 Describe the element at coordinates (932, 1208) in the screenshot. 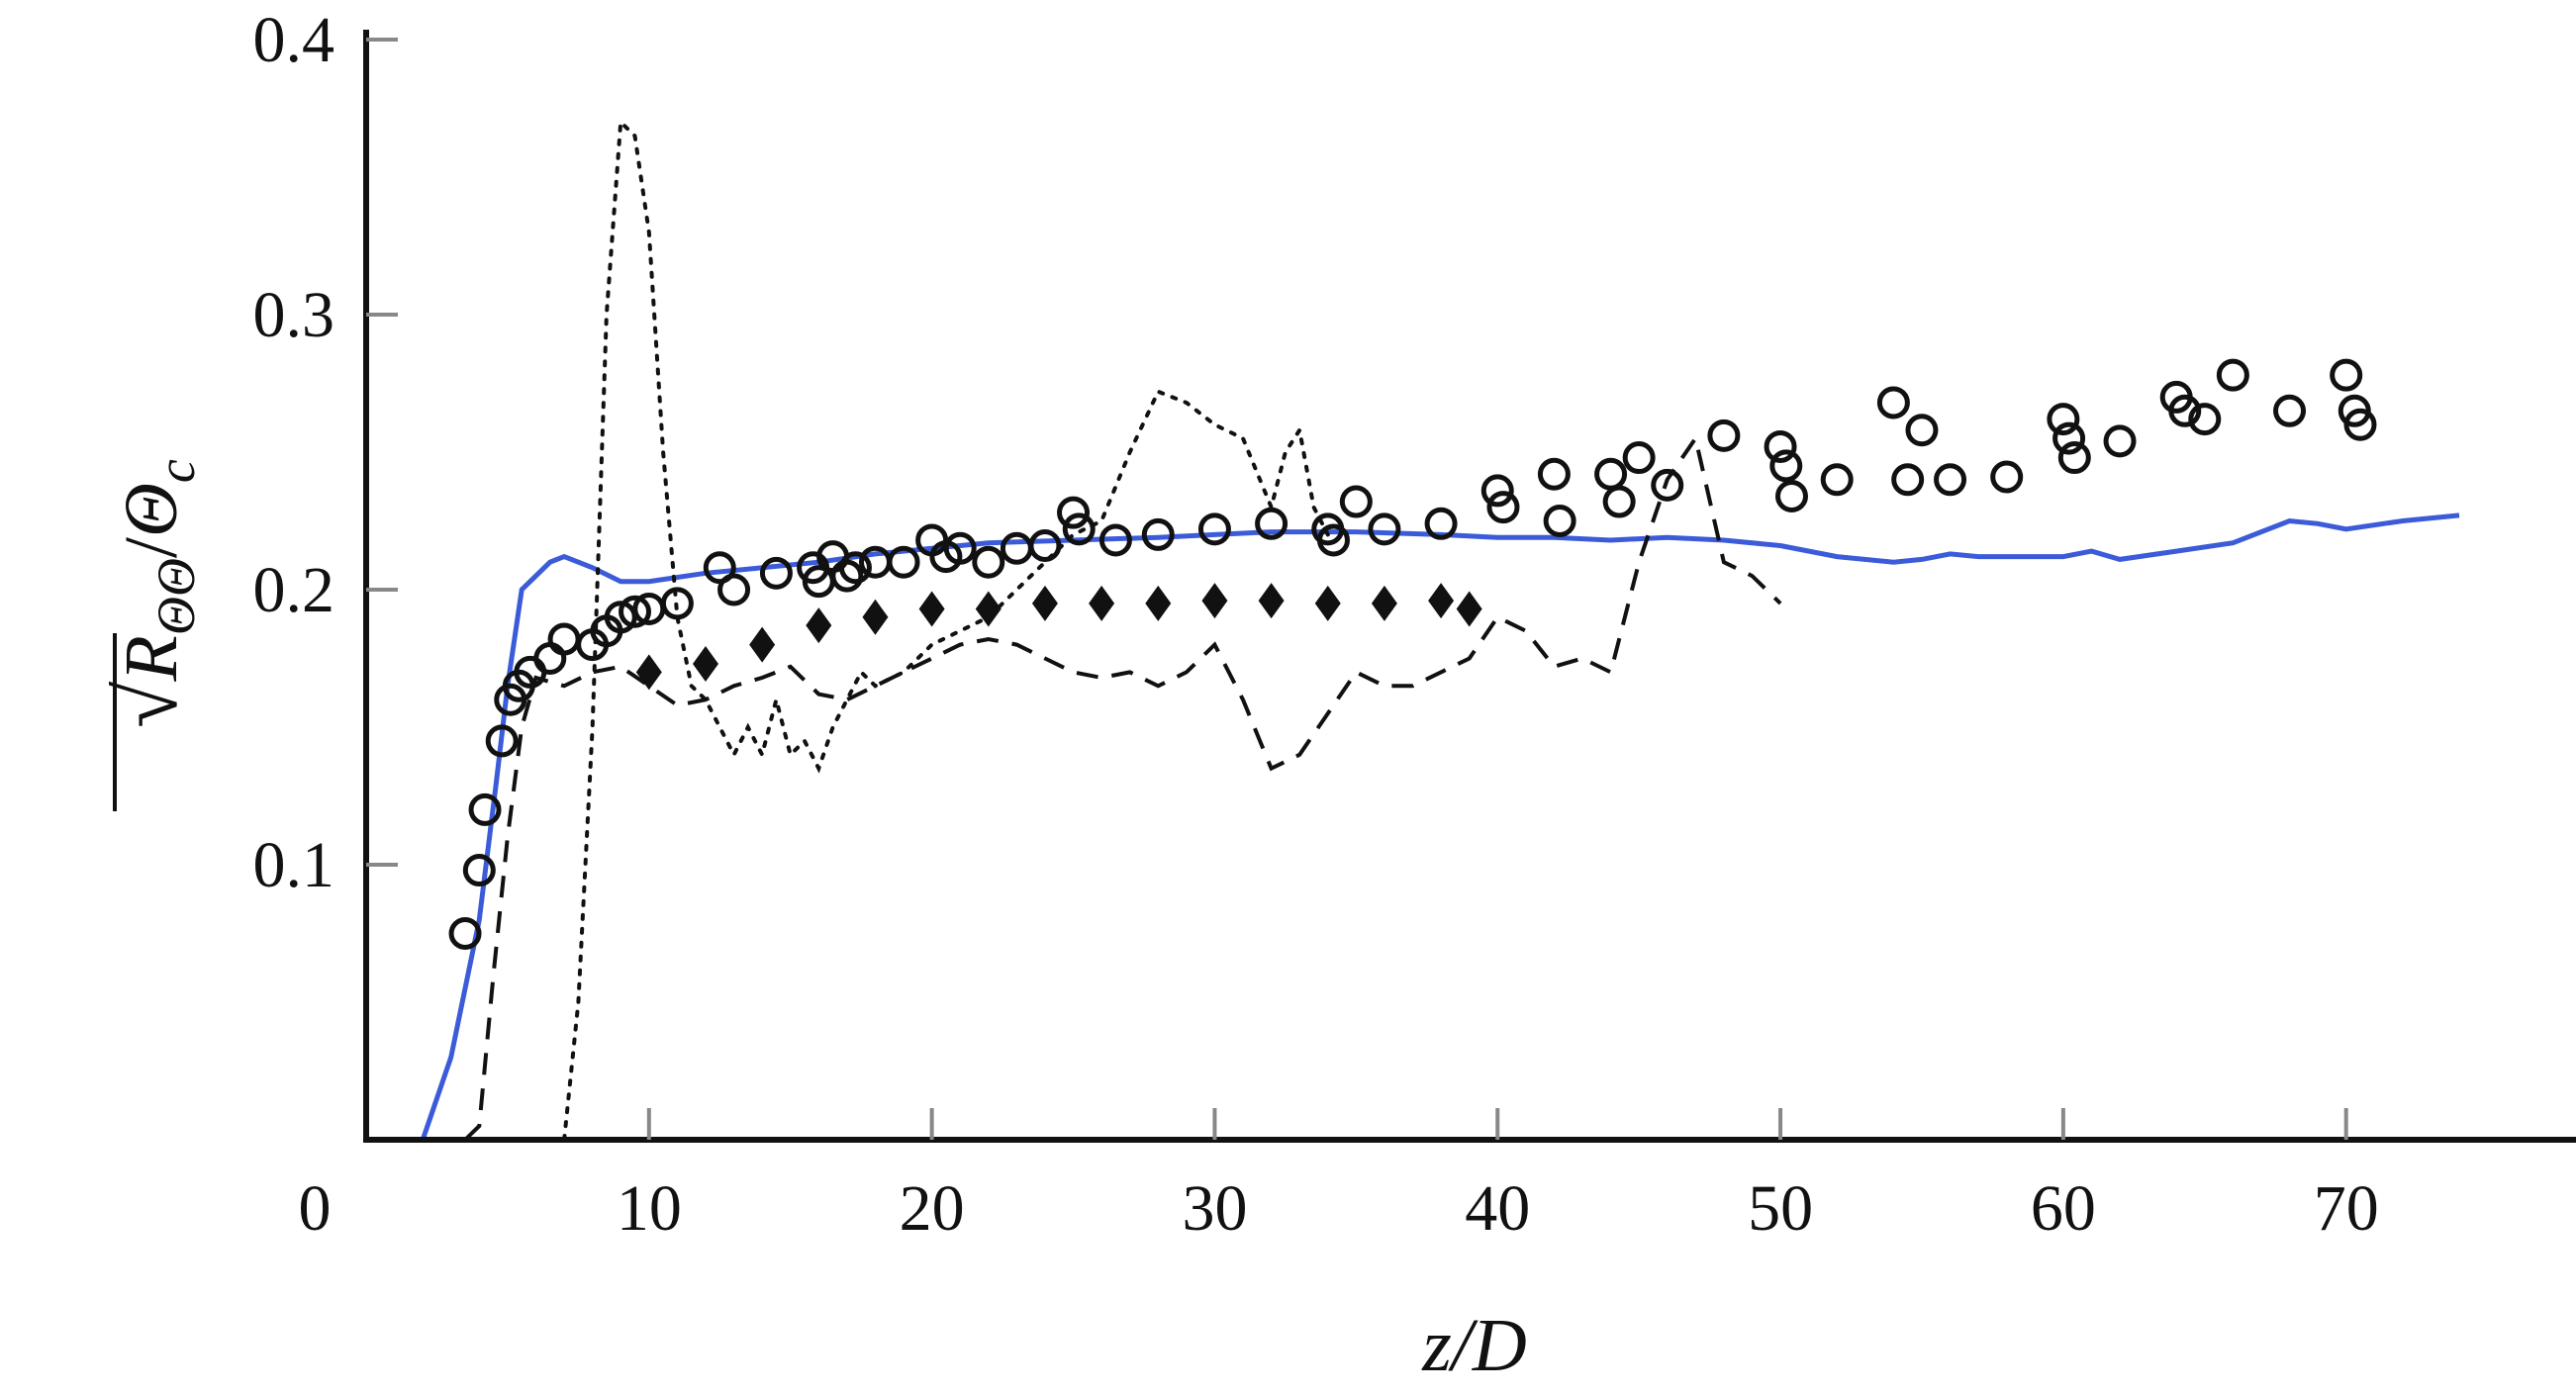

I see `x-tick-label: 20` at that location.